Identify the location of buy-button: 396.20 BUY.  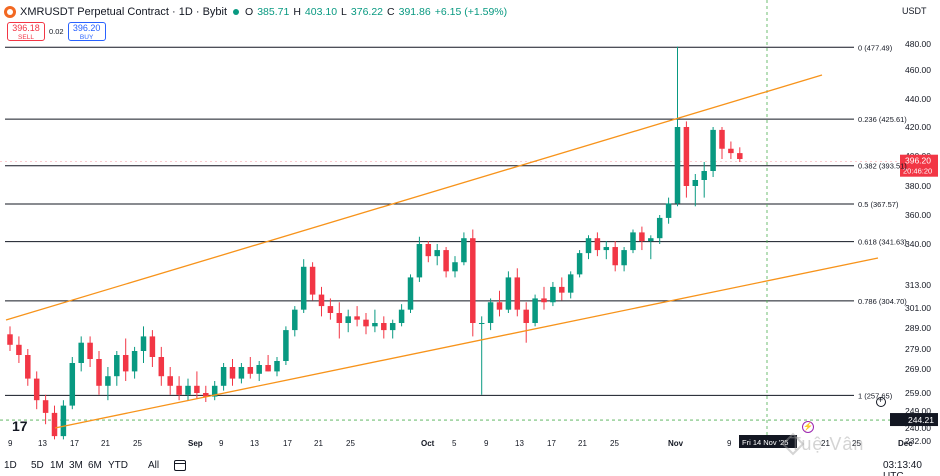
(86, 31).